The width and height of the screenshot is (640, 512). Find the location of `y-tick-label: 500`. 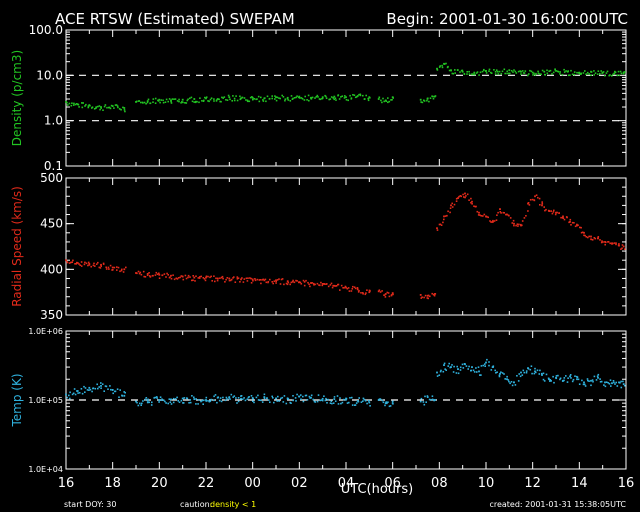

y-tick-label: 500 is located at coordinates (51, 178).